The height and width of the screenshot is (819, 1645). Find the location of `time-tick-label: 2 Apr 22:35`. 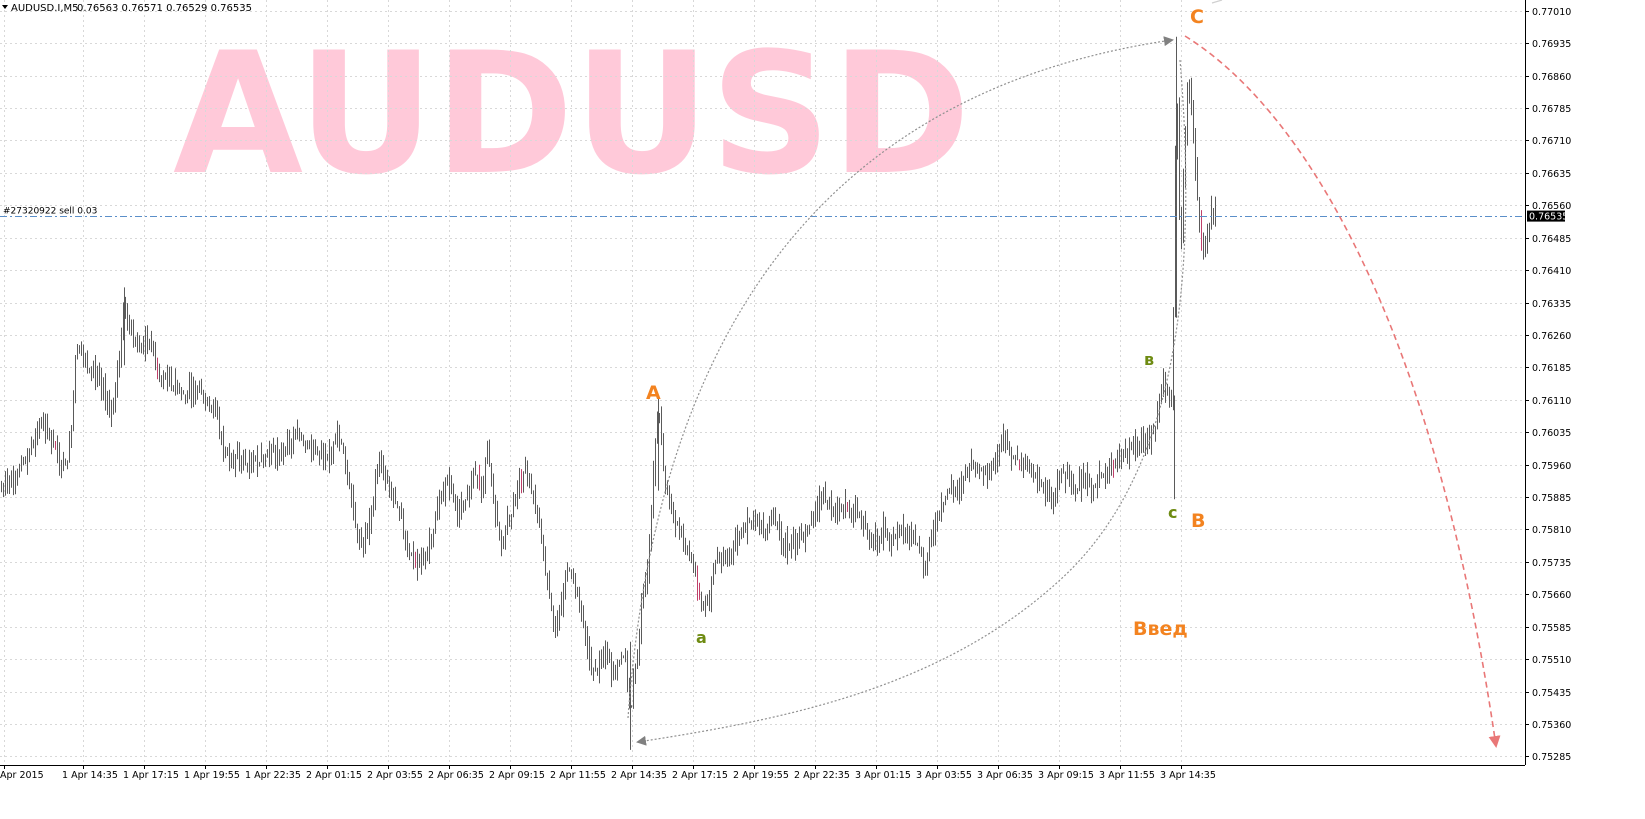

time-tick-label: 2 Apr 22:35 is located at coordinates (822, 775).